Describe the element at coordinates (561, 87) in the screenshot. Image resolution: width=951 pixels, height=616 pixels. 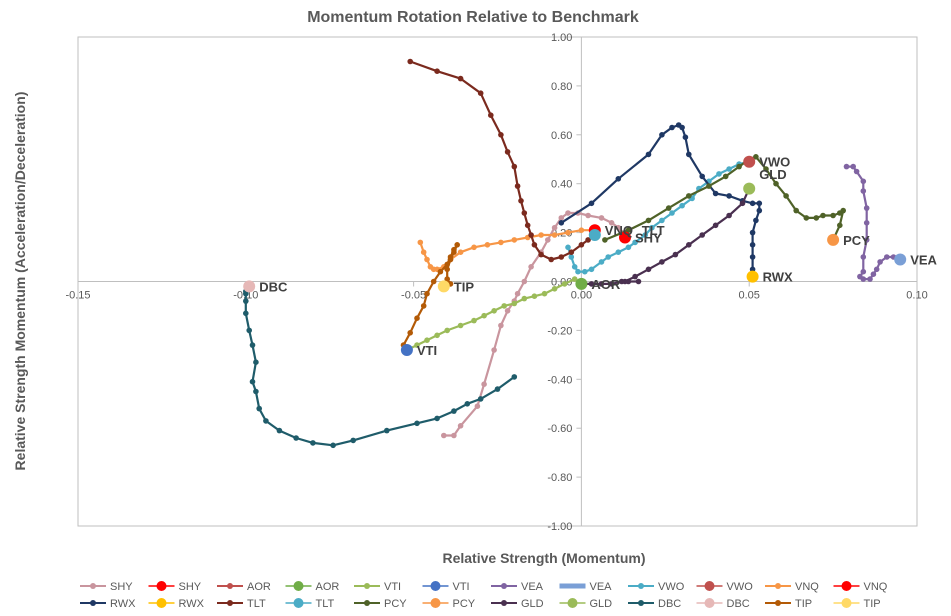
I see `y-tick-label: 0.80` at that location.